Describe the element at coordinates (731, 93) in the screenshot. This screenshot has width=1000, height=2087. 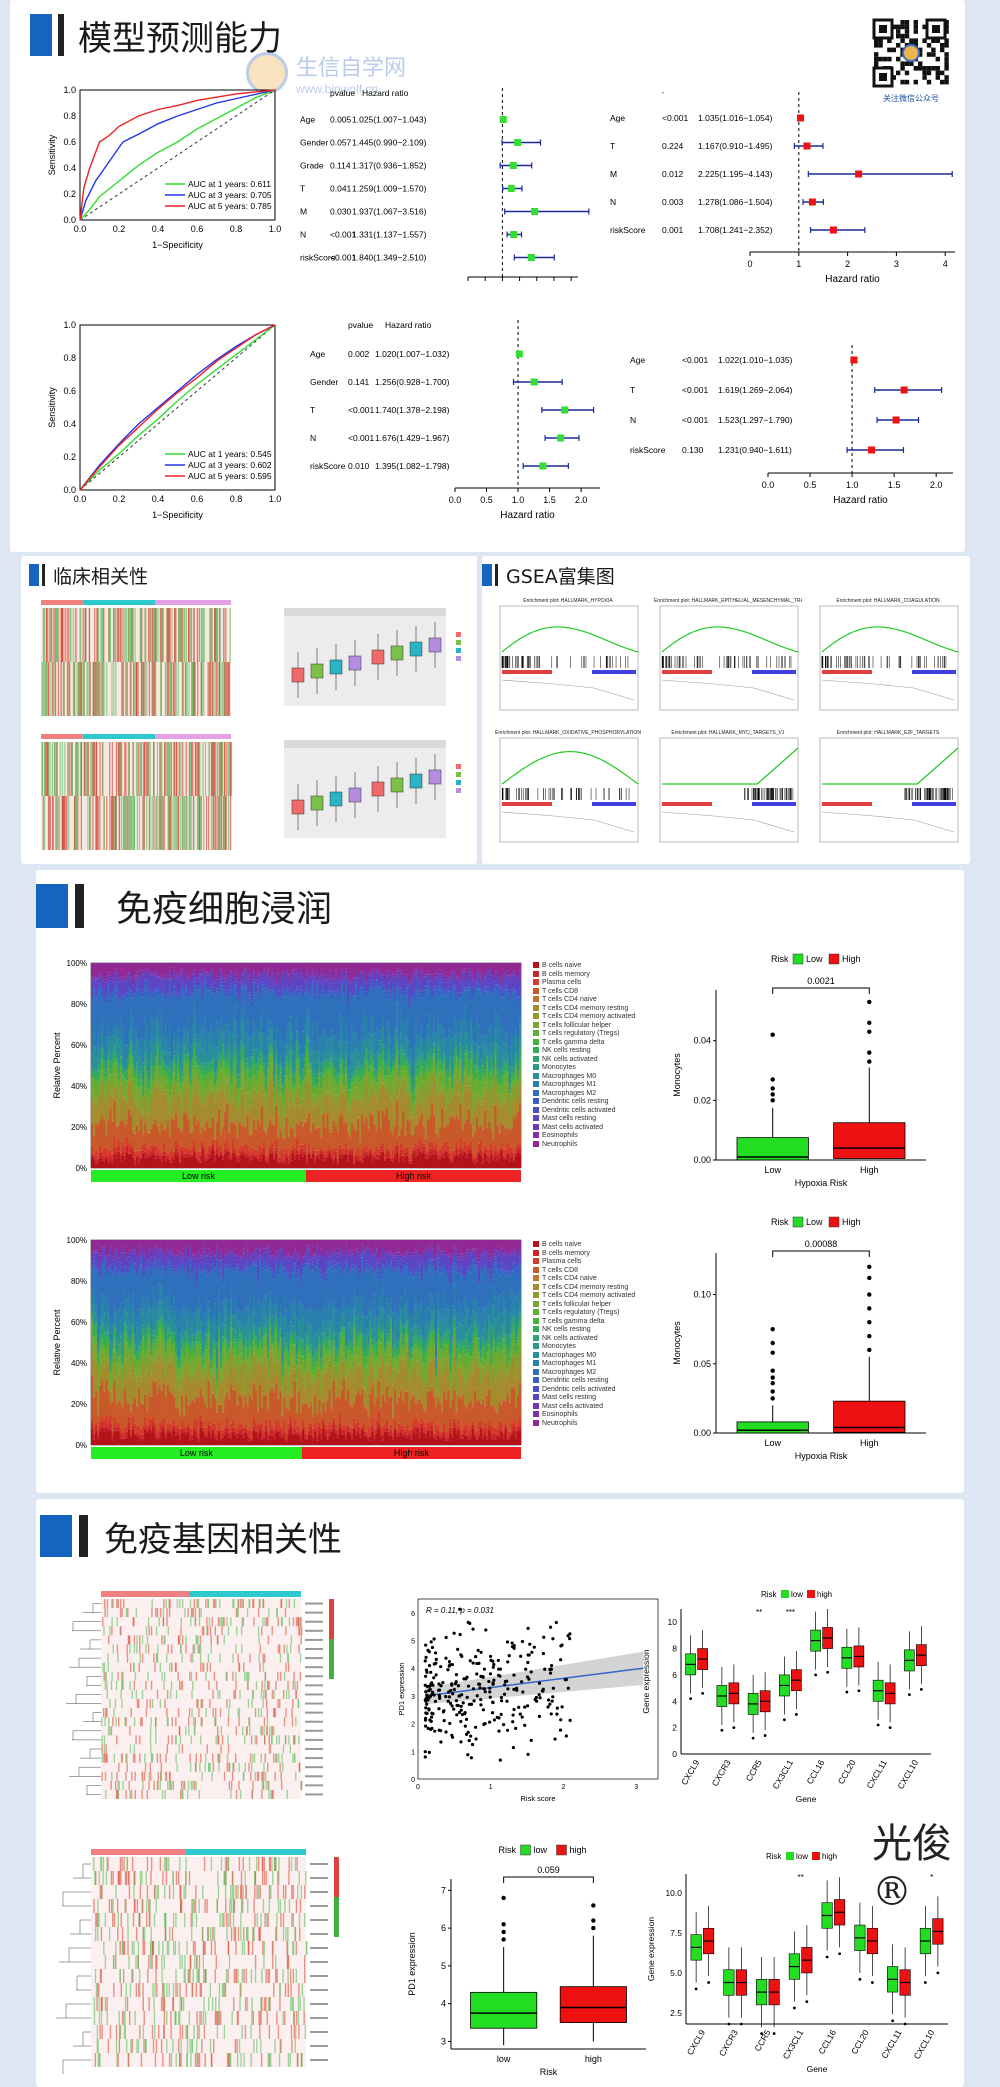
I see `column-header: Hazard ratio` at that location.